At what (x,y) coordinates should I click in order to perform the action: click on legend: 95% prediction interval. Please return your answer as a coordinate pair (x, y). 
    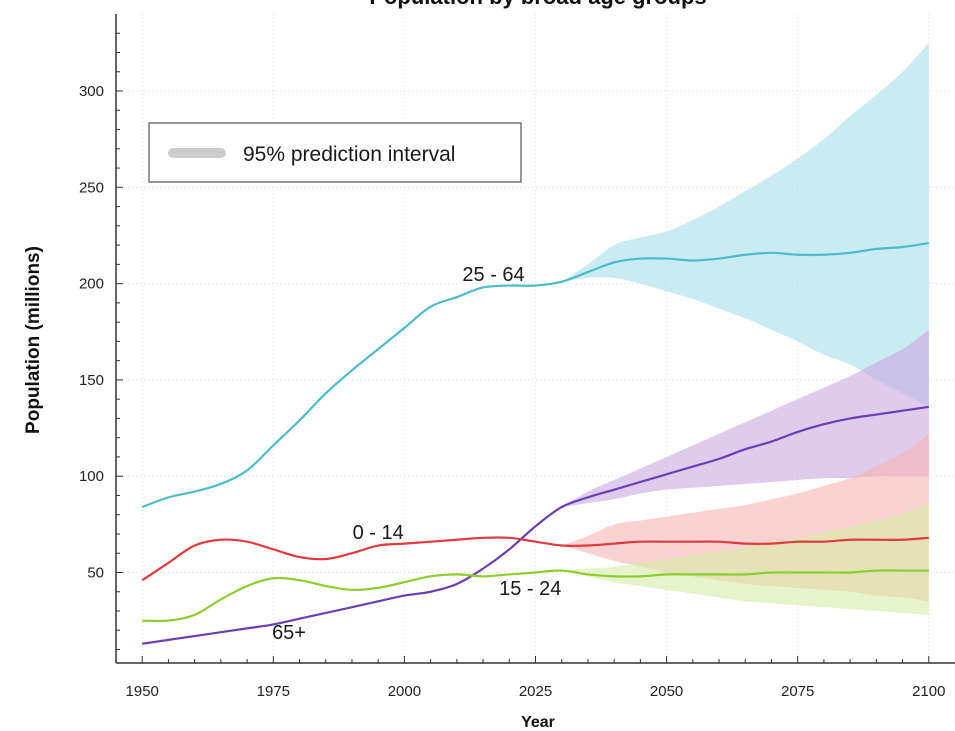
    Looking at the image, I should click on (335, 152).